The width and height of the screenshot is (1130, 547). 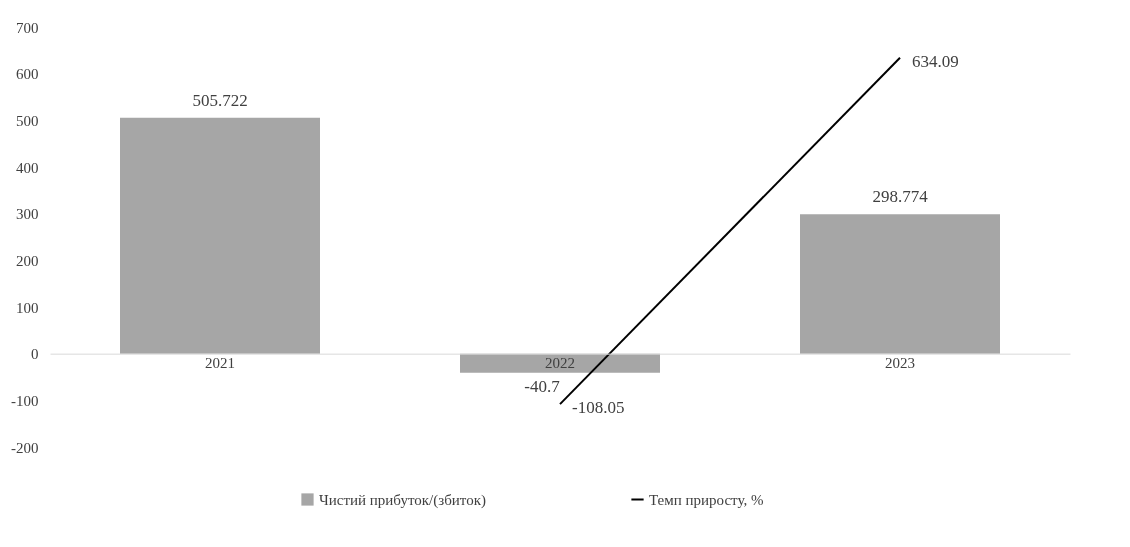 What do you see at coordinates (542, 386) in the screenshot?
I see `data-label: -40.7` at bounding box center [542, 386].